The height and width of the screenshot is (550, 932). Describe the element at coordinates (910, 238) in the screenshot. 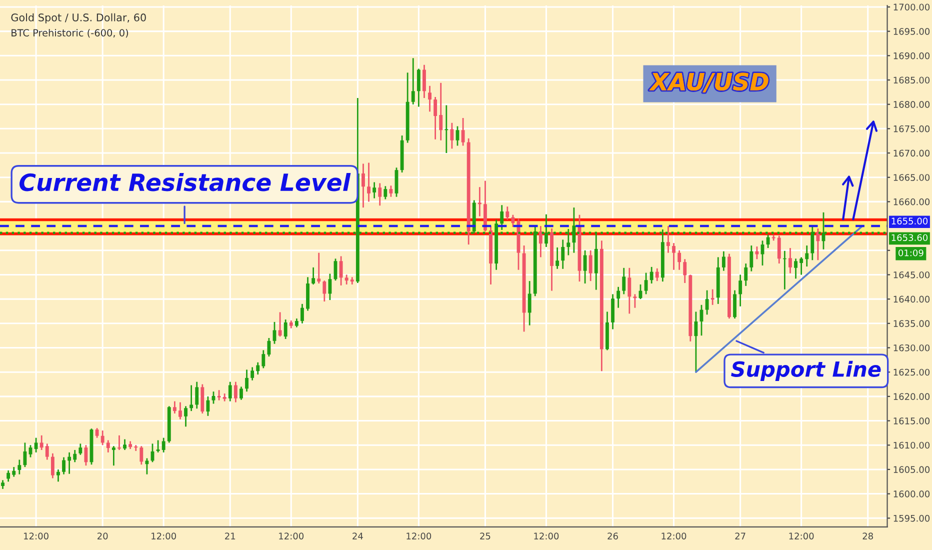

I see `ref-line-label: 1653.60` at that location.